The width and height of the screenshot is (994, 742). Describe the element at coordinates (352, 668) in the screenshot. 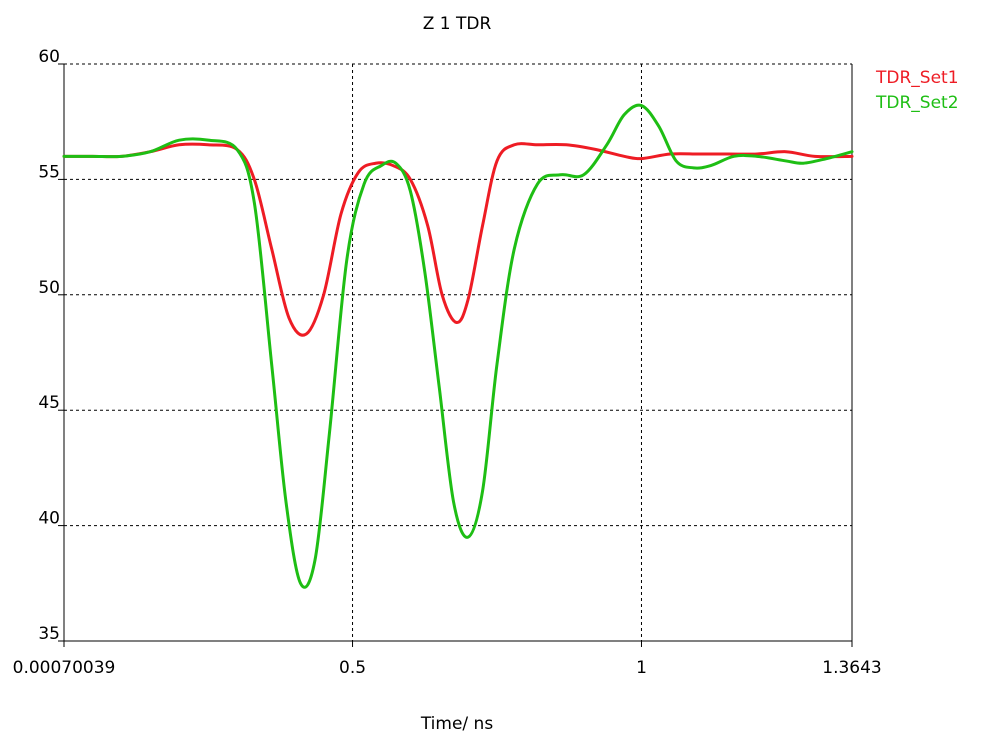

I see `x-tick-label: 0.5` at that location.